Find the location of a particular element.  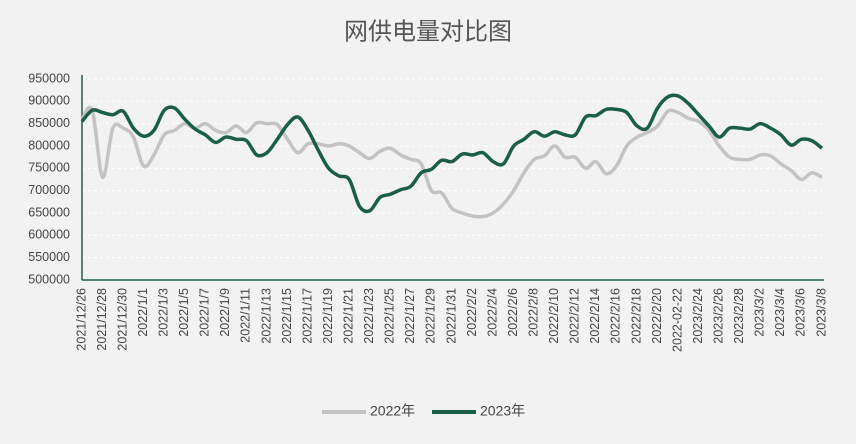

x-tick-label: 2023/3/2 is located at coordinates (760, 312).